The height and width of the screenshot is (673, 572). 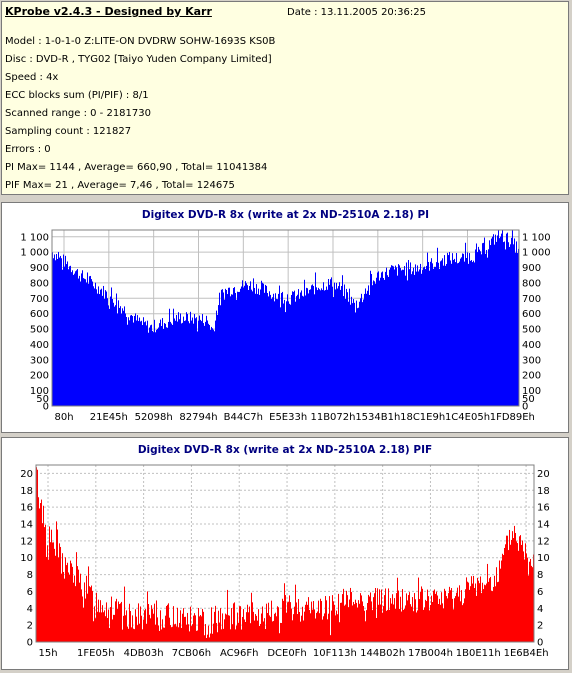 What do you see at coordinates (26, 541) in the screenshot?
I see `y-tick-label-left: 12` at bounding box center [26, 541].